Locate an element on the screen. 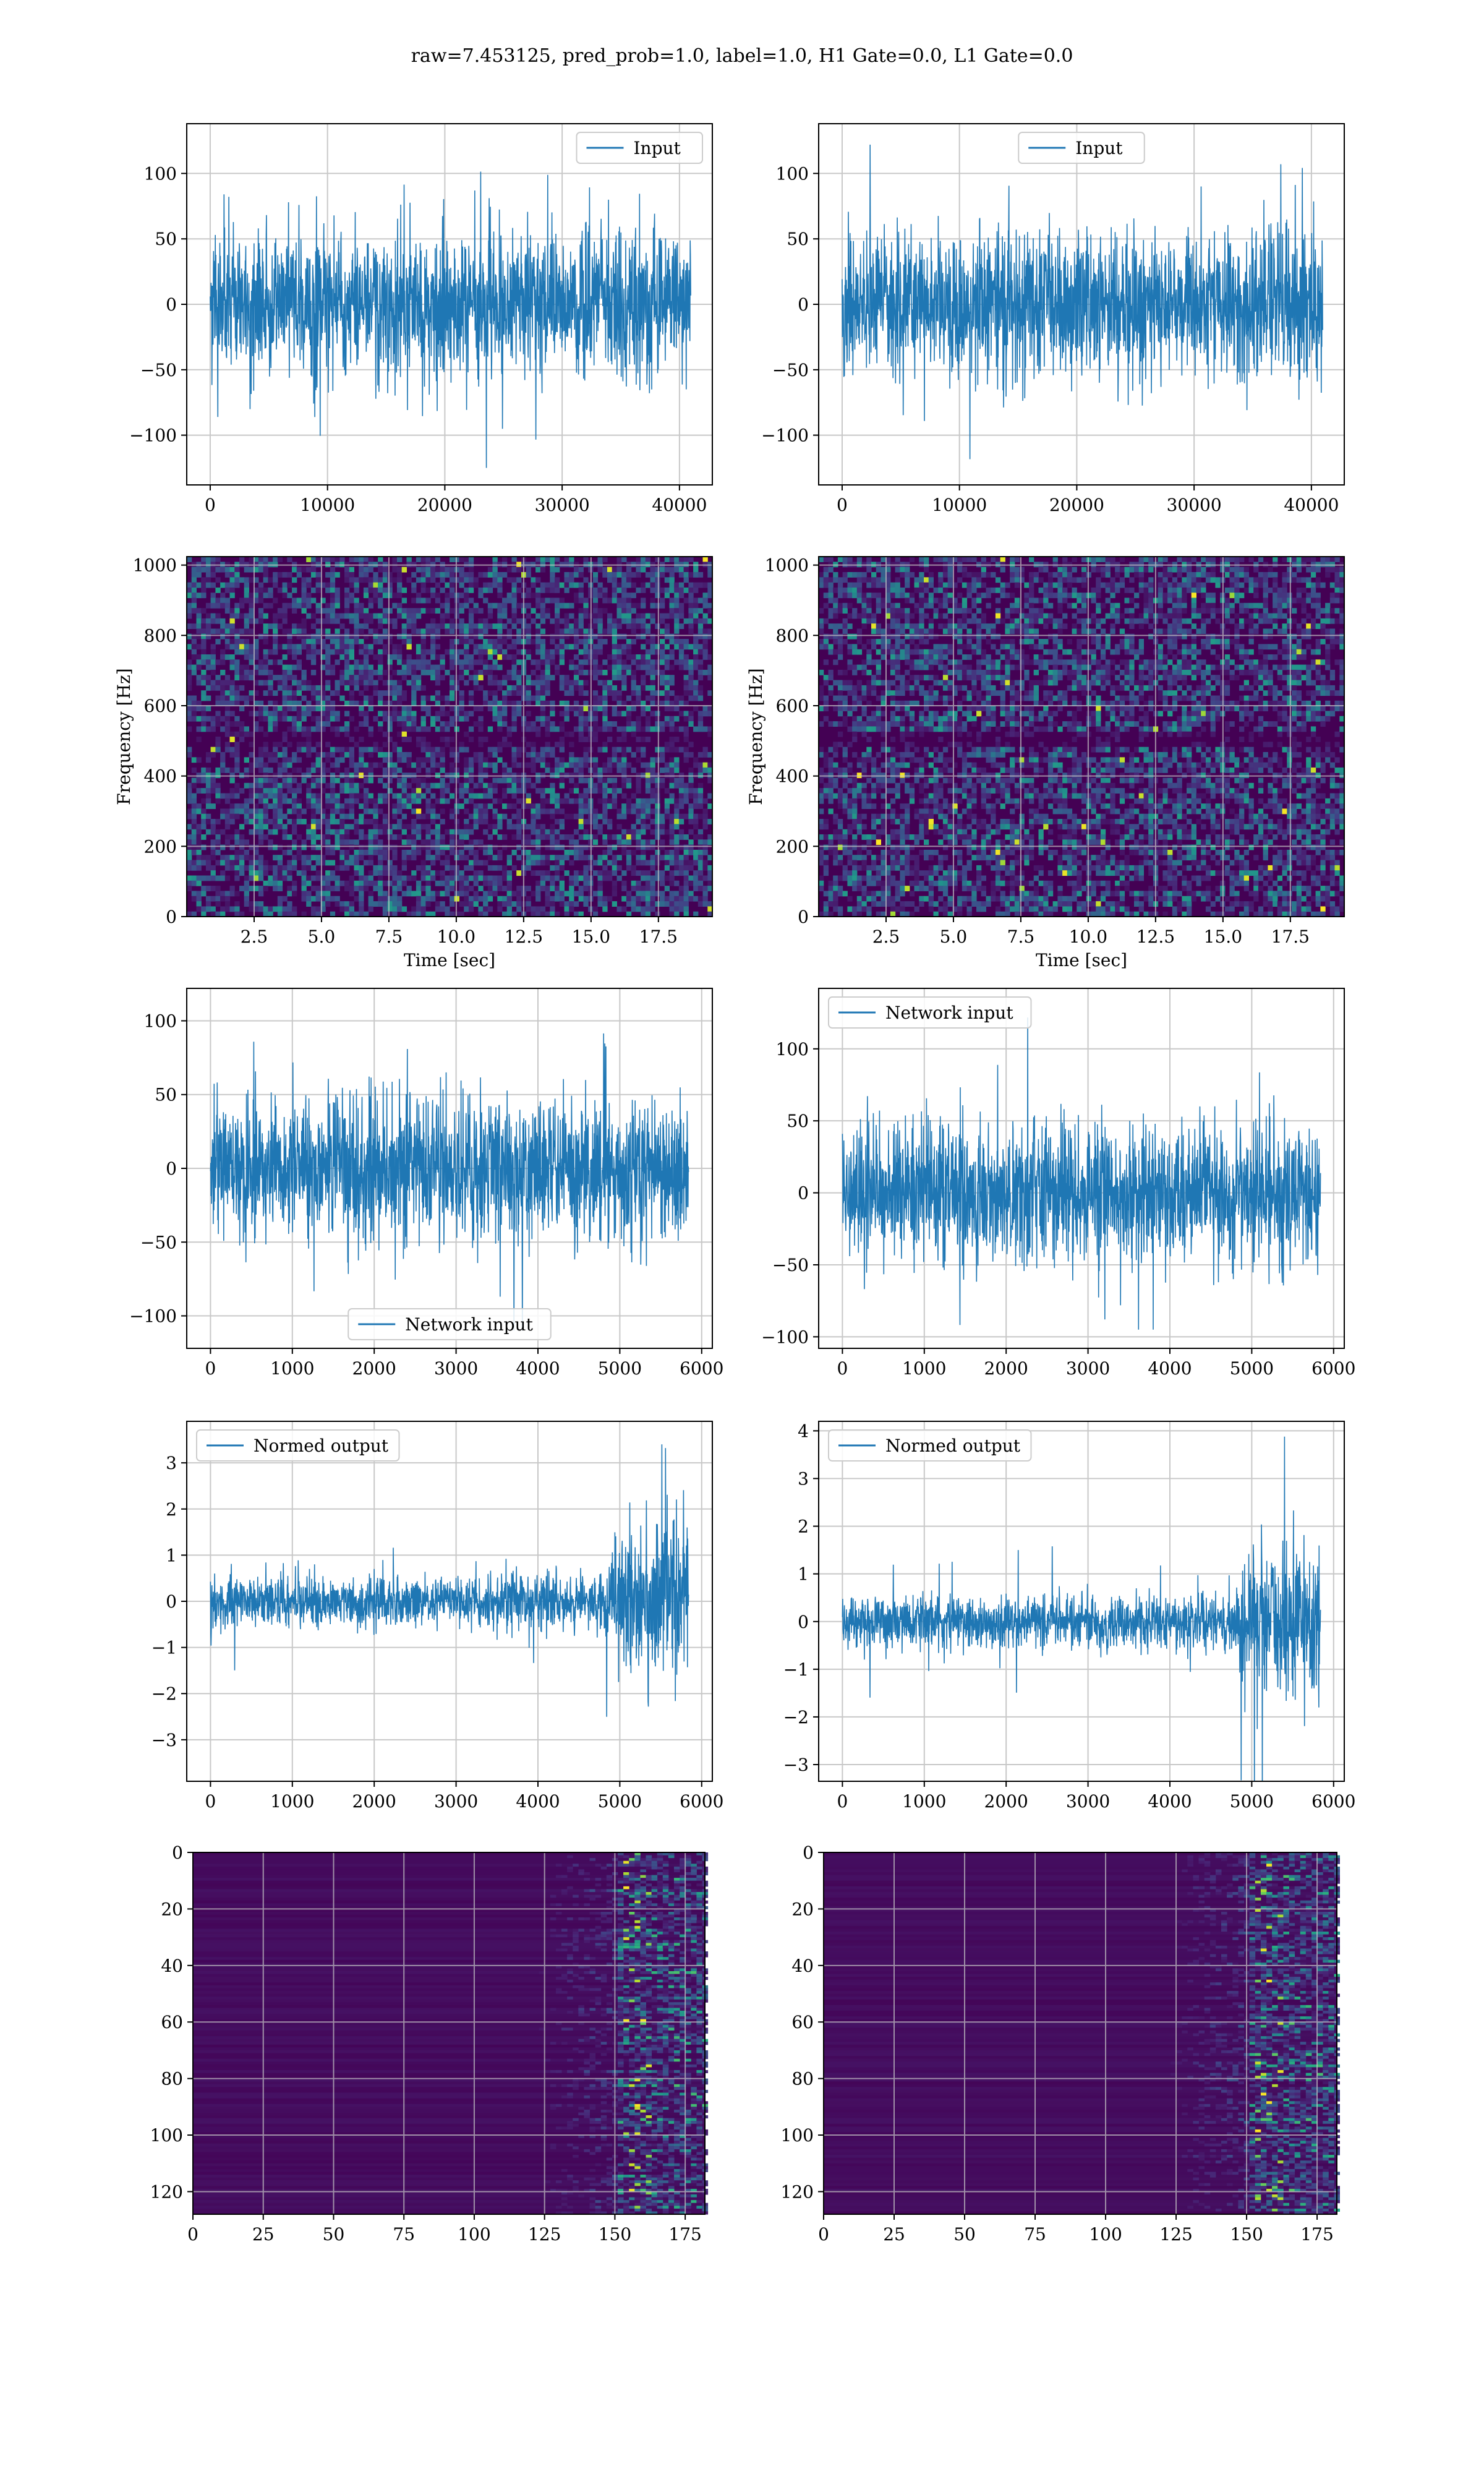 The height and width of the screenshot is (2474, 1484). x-tick-label: 10.0 is located at coordinates (456, 937).